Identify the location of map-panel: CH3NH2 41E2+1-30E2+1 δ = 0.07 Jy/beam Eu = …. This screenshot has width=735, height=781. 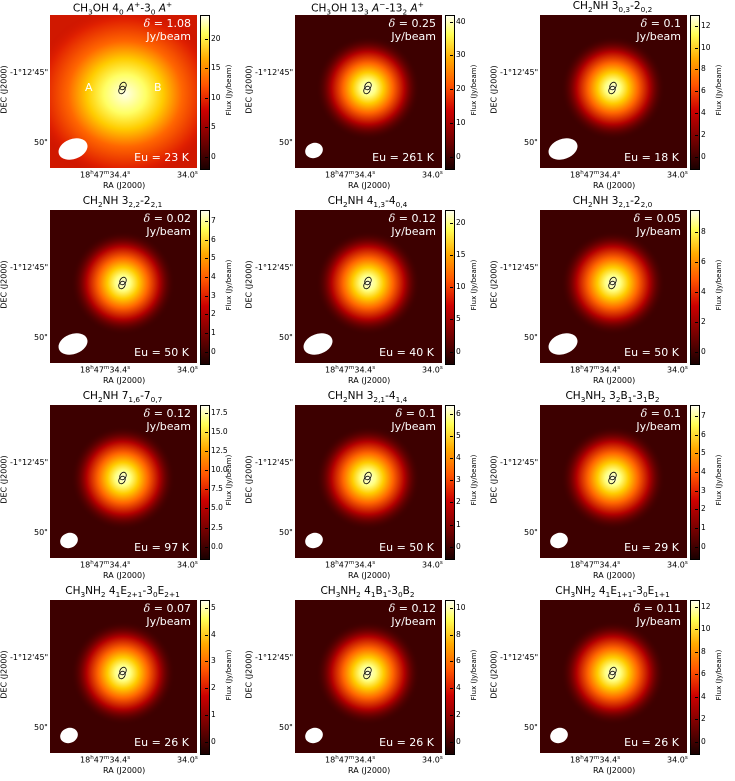
(122, 682).